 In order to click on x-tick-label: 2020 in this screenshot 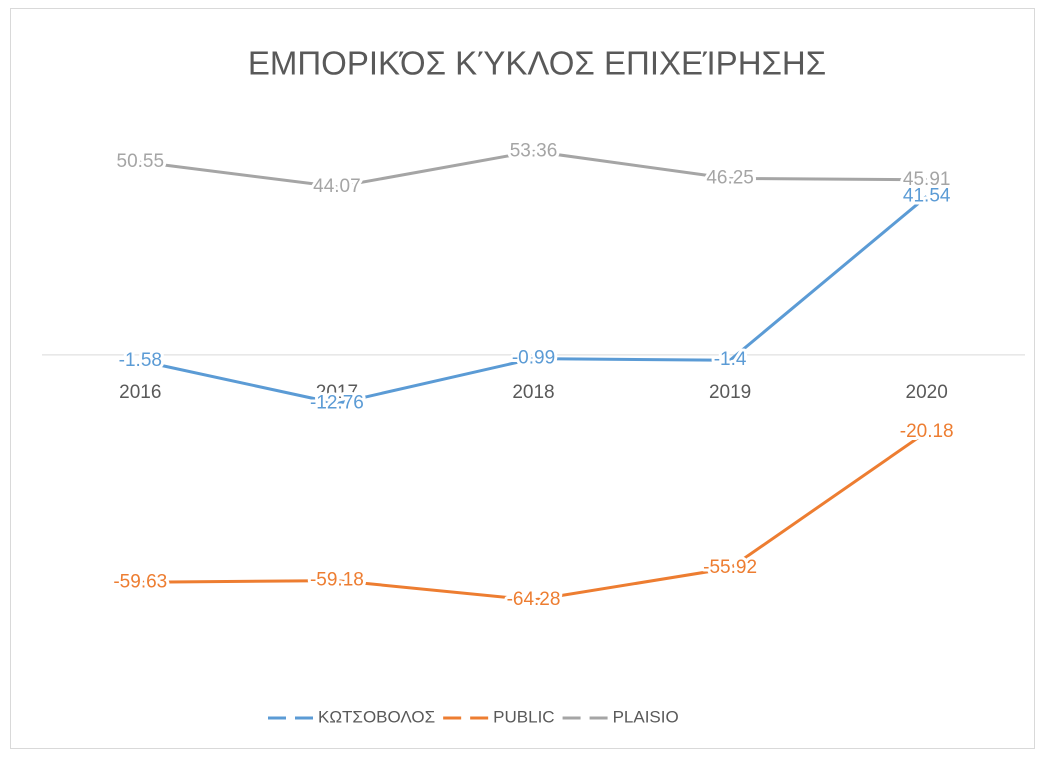, I will do `click(927, 392)`.